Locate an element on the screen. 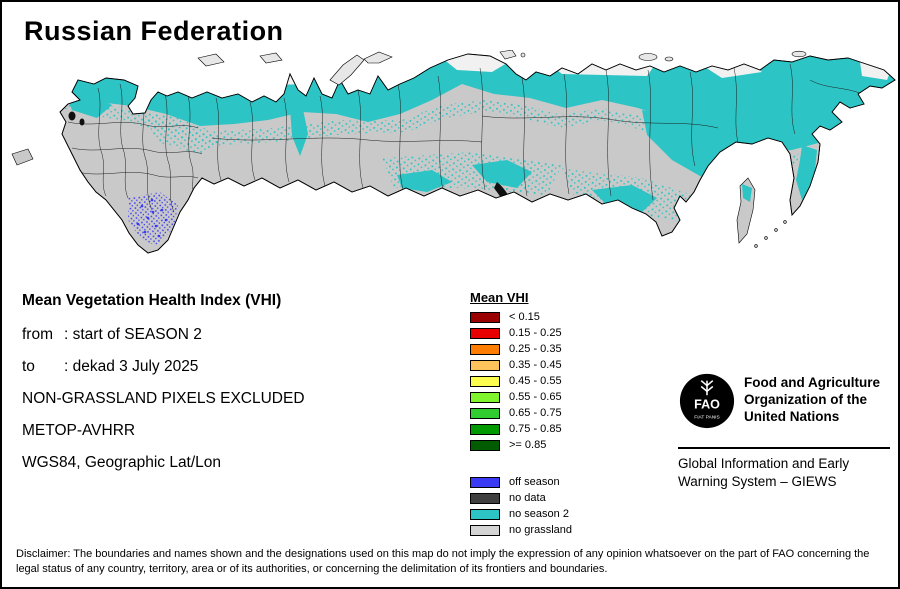 This screenshot has height=589, width=900. legend-item: 0.45 - 0.55 is located at coordinates (521, 381).